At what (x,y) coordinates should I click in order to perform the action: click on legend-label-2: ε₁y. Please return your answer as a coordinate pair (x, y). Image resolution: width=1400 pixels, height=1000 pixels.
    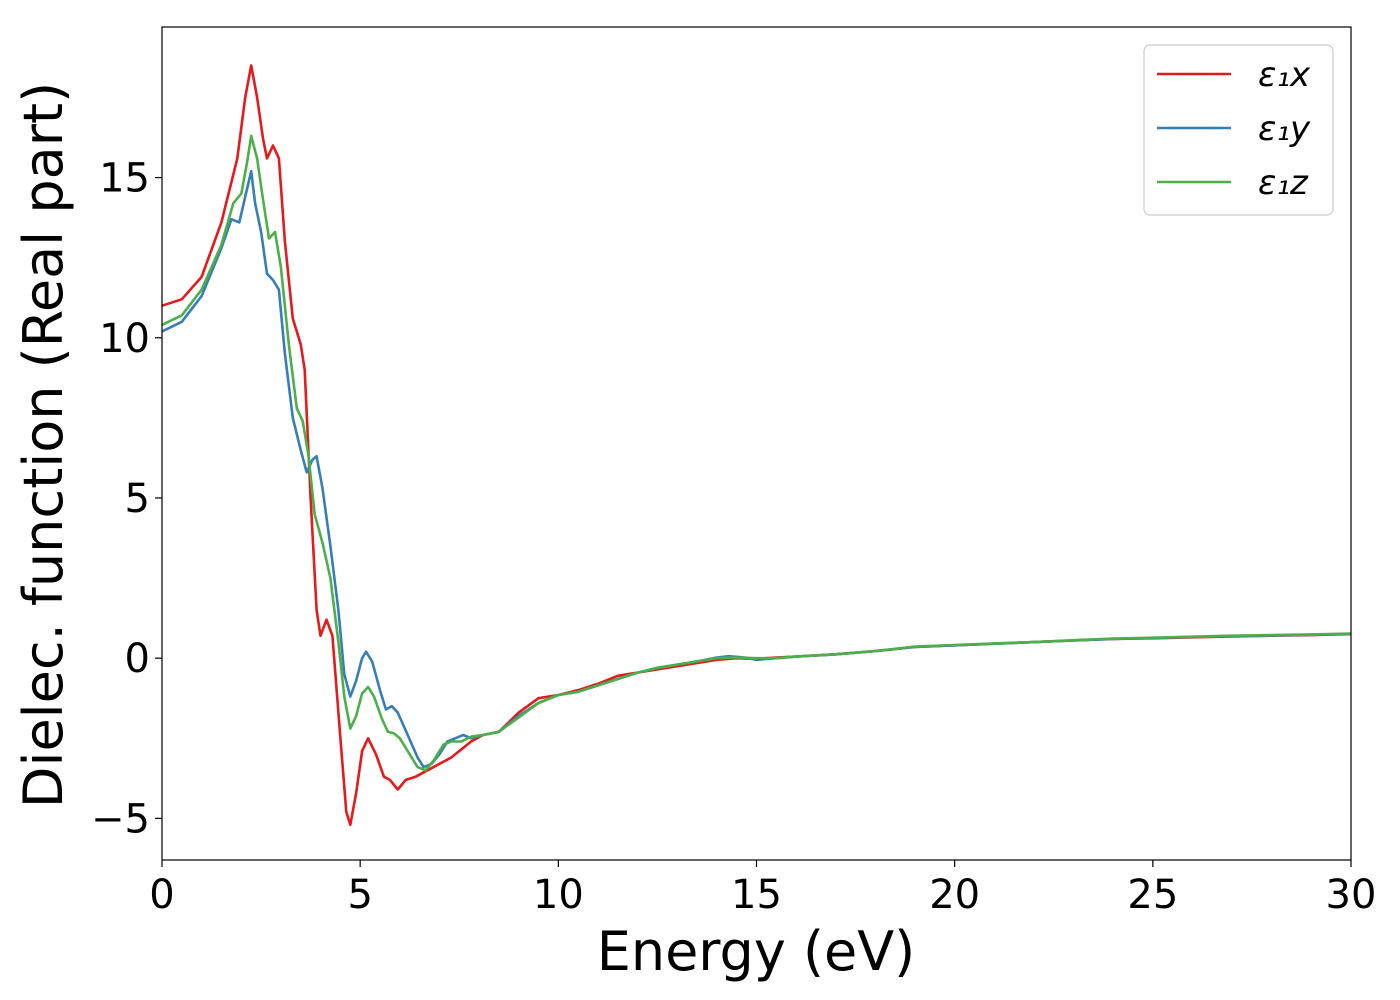
    Looking at the image, I should click on (1284, 129).